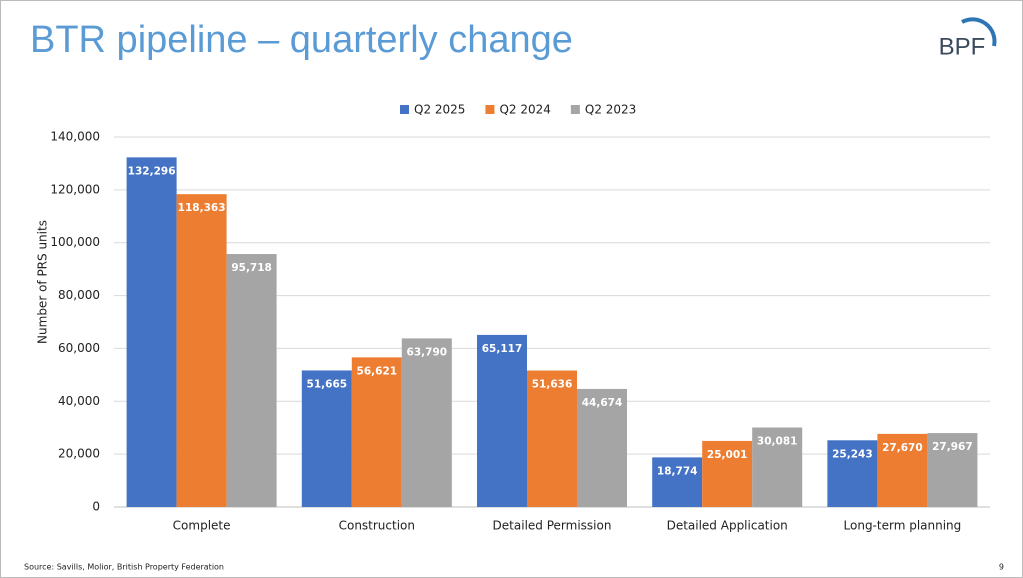  I want to click on value-label: 30,081, so click(777, 442).